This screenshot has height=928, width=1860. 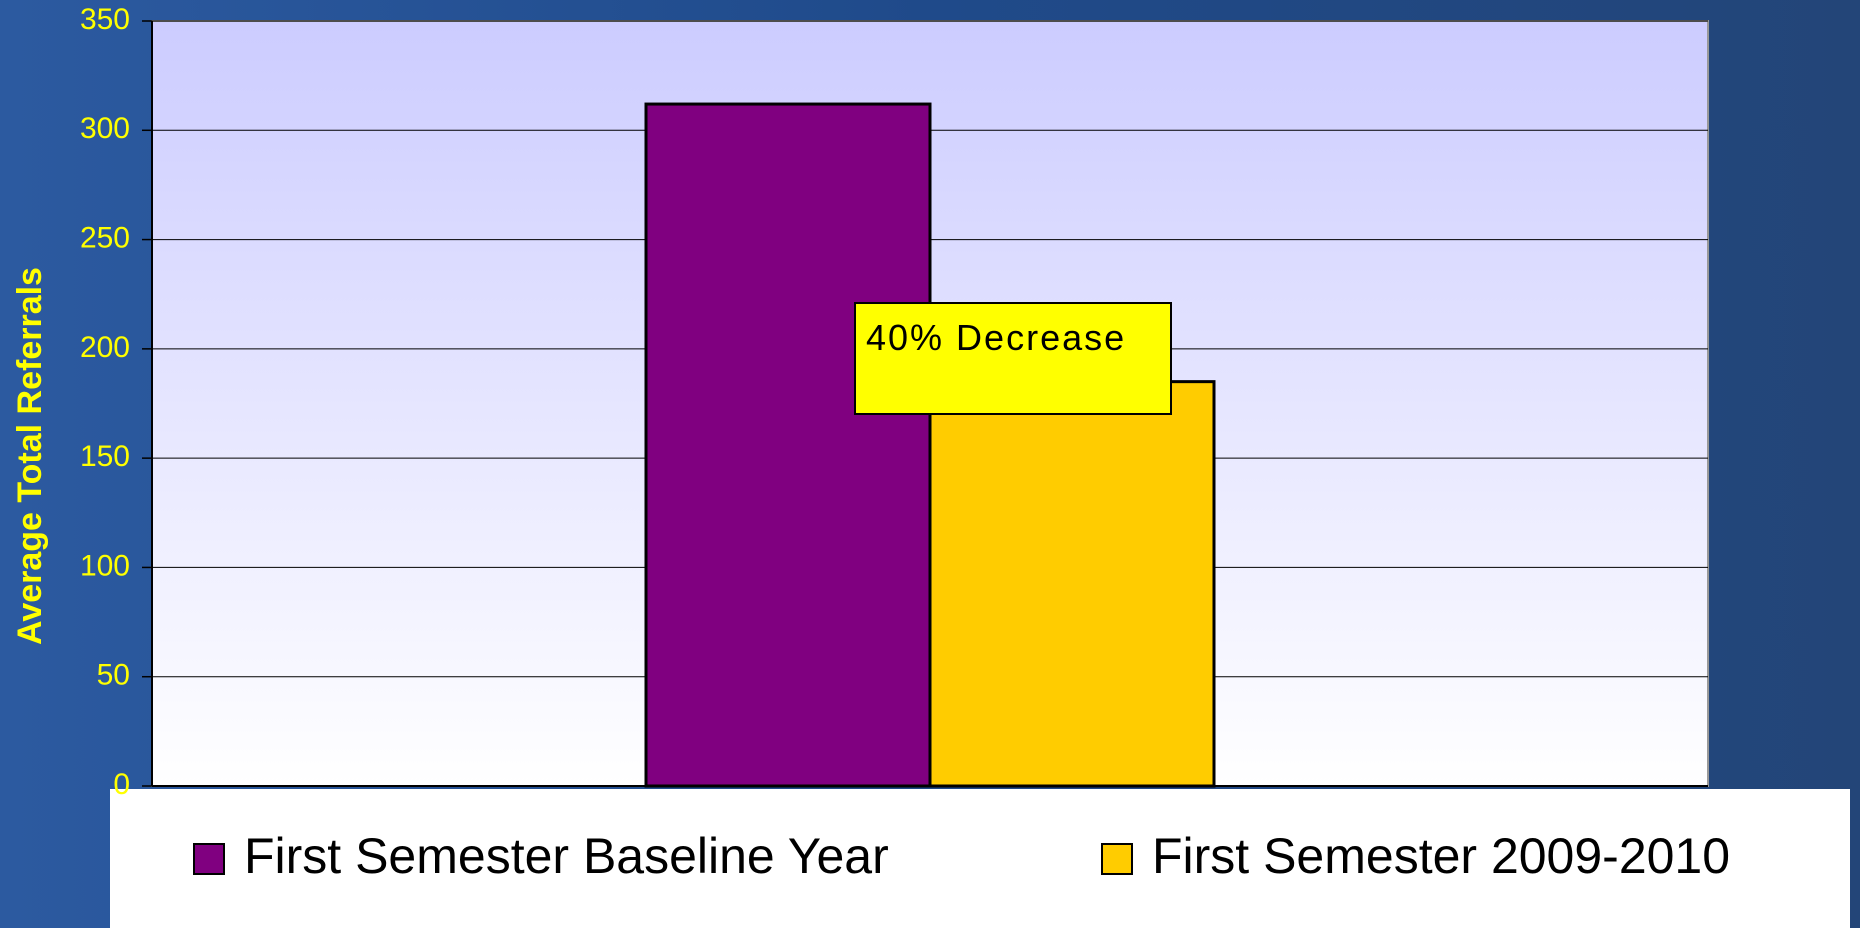 What do you see at coordinates (980, 858) in the screenshot?
I see `legend` at bounding box center [980, 858].